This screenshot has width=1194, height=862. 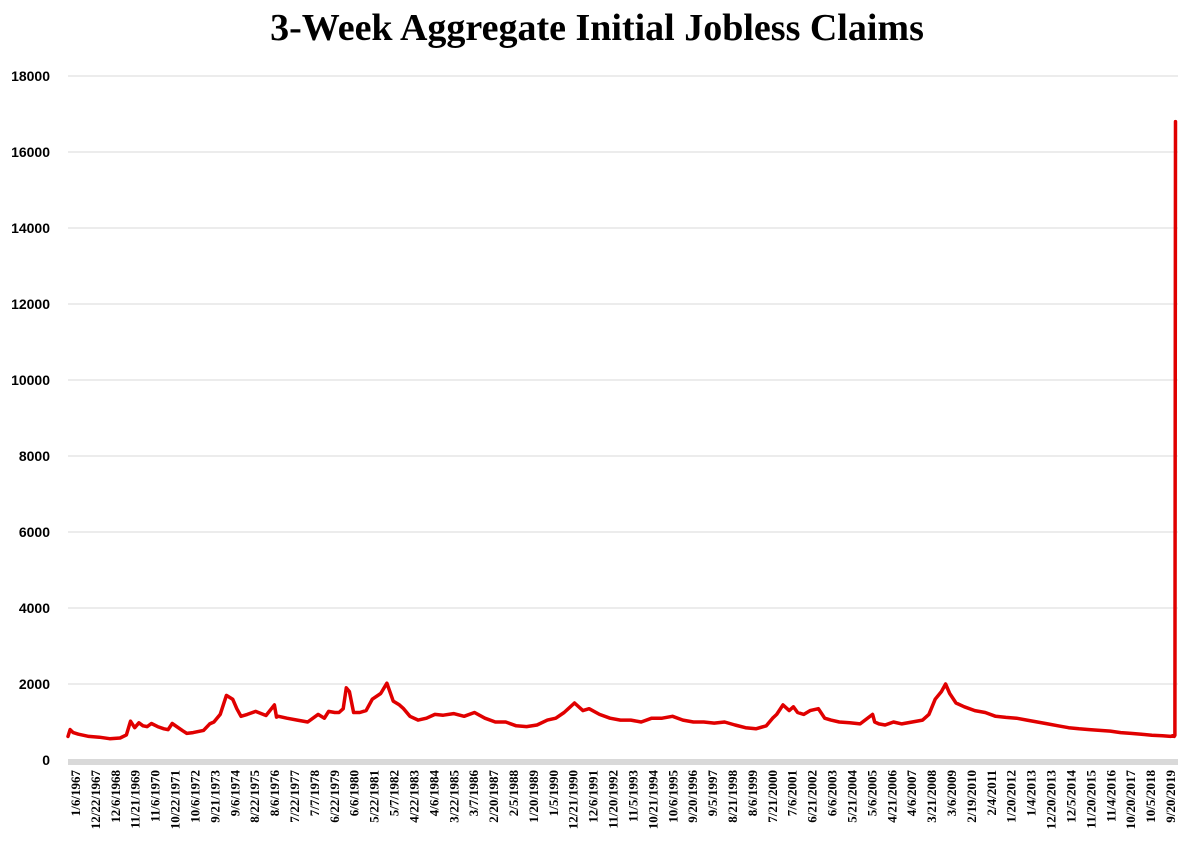 What do you see at coordinates (553, 793) in the screenshot?
I see `x-tick-label: 1/5/1990` at bounding box center [553, 793].